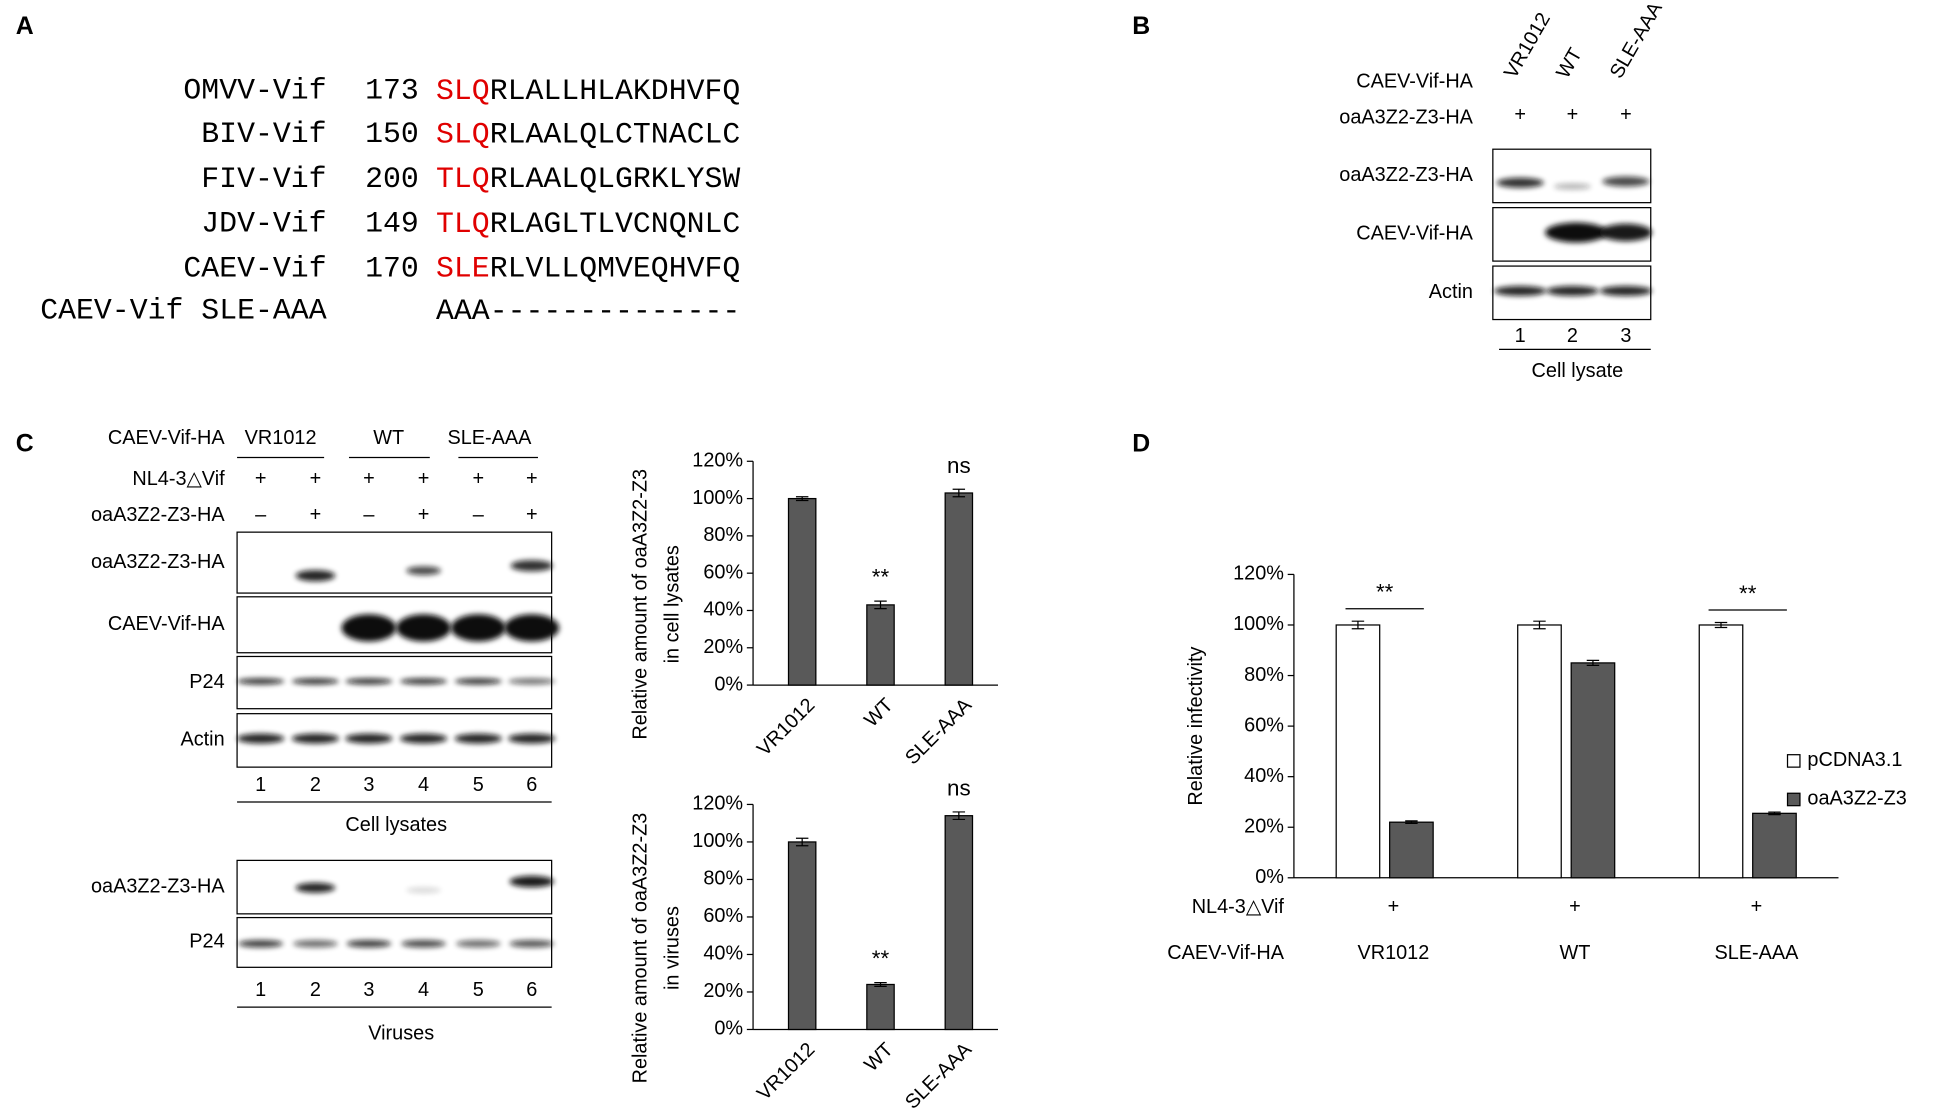 This screenshot has width=1950, height=1119. I want to click on label: Cell lysate, so click(1578, 371).